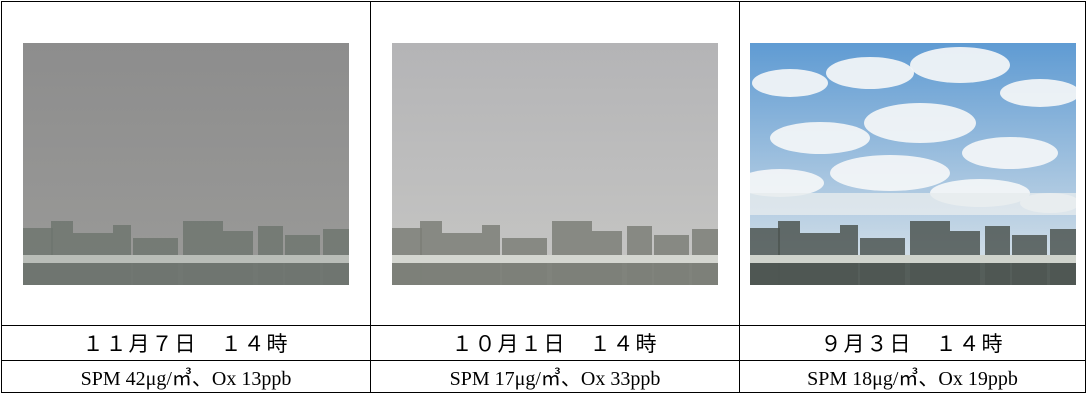  Describe the element at coordinates (555, 376) in the screenshot. I see `measurement-label-2: SPM 17μg/㎥、Ox 33ppb` at that location.